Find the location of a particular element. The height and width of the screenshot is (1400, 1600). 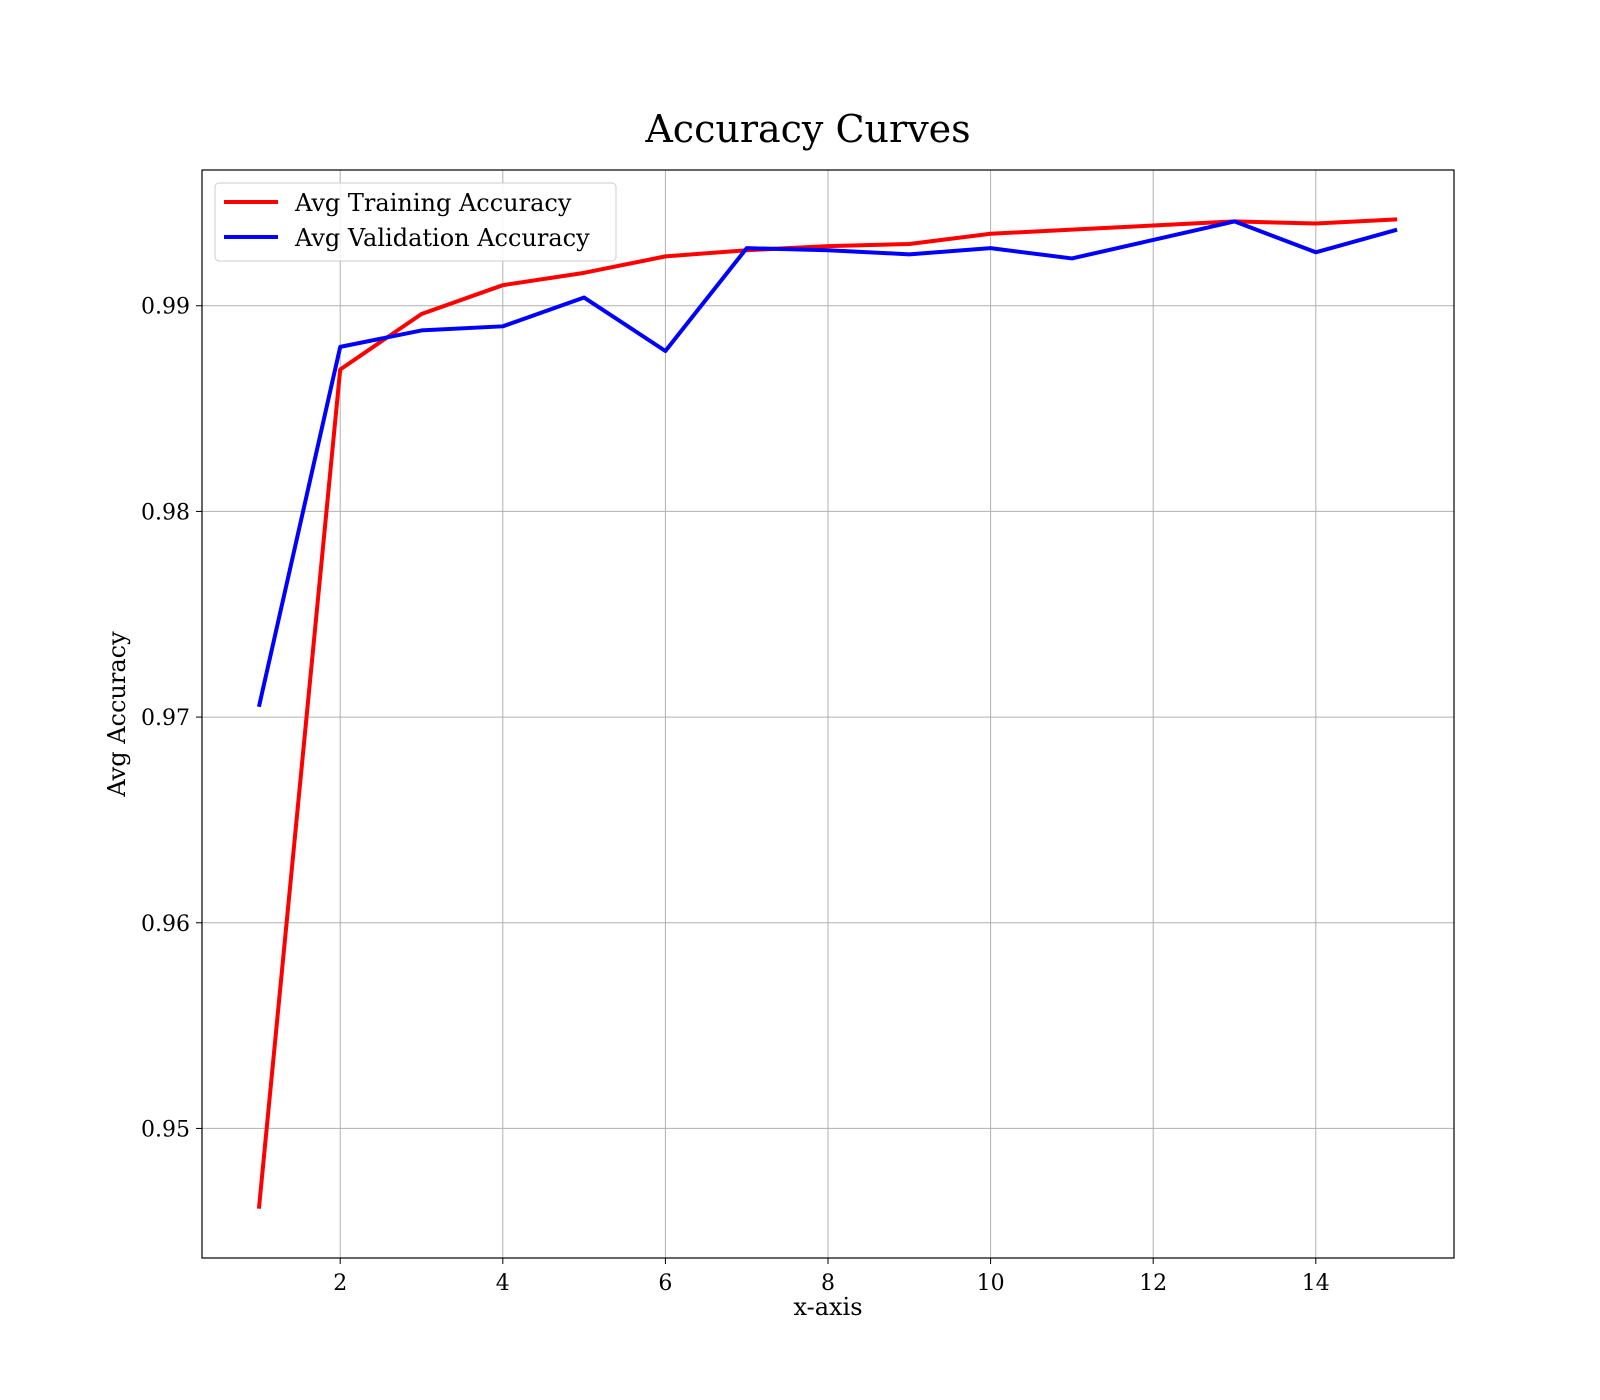

x-tick-label: 10 is located at coordinates (991, 1283).